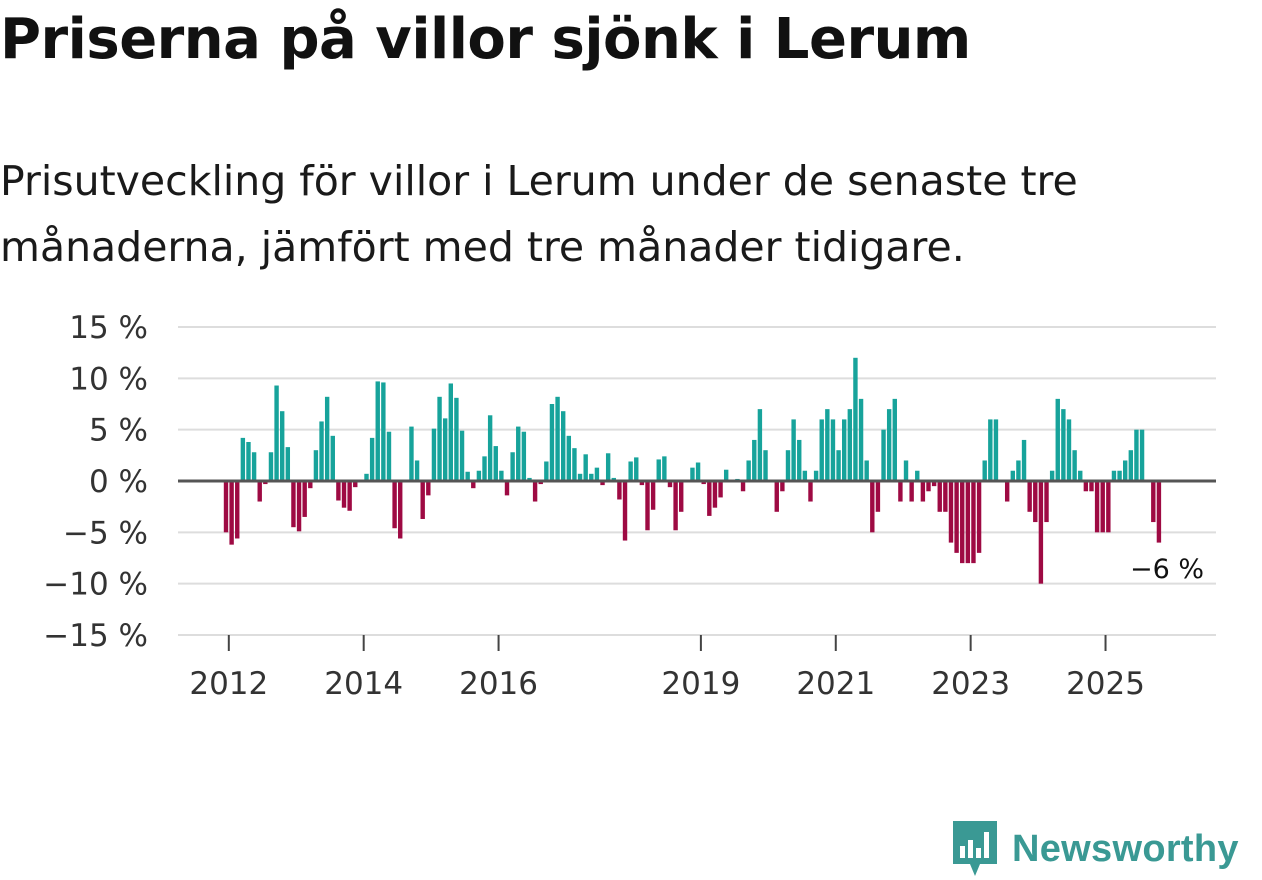 The width and height of the screenshot is (1262, 880). Describe the element at coordinates (95, 482) in the screenshot. I see `y-axis-ticks: 15 %10 %5 %0 %−5 %−10 %−15 %` at that location.